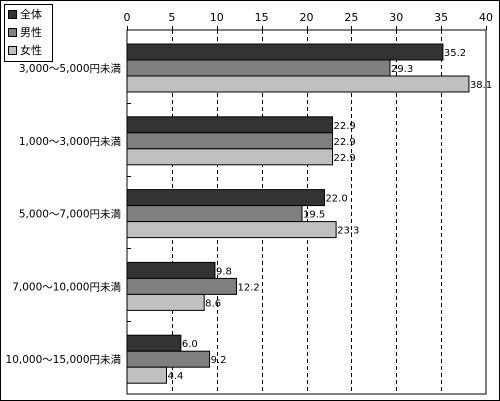 The height and width of the screenshot is (401, 500). I want to click on legend: 全体 男性 女性, so click(28, 33).